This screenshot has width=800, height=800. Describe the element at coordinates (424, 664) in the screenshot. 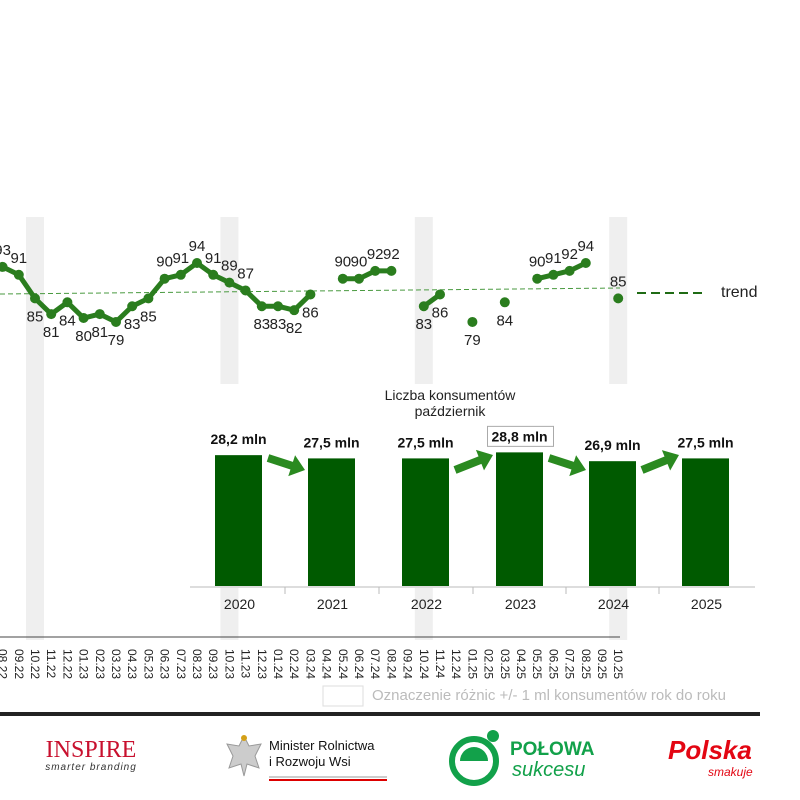

I see `x-tick-label: 10.24` at that location.